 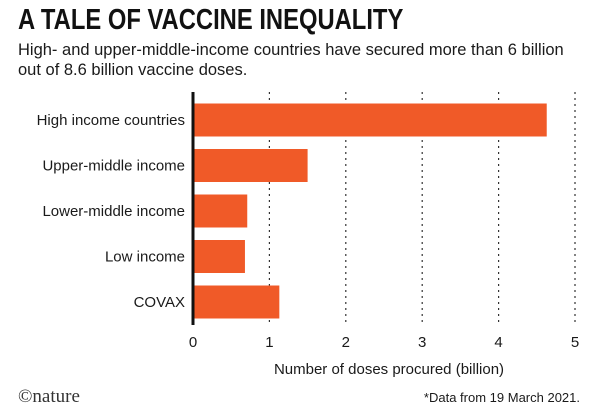 I want to click on bar-upper-middle-income, so click(x=250, y=165).